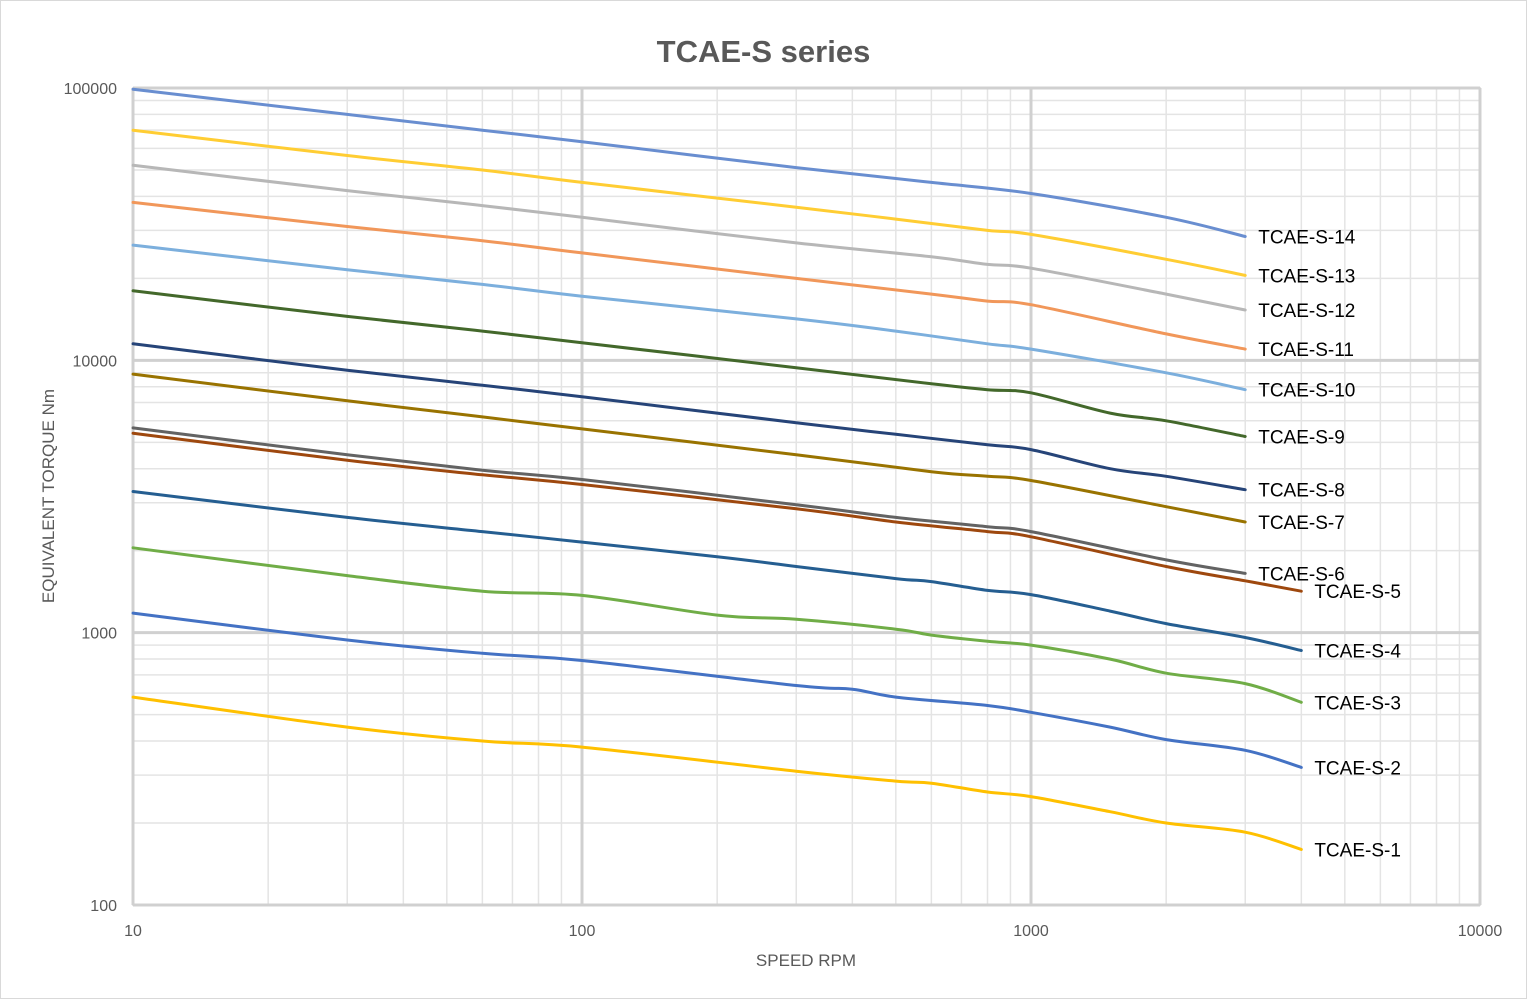  What do you see at coordinates (1301, 574) in the screenshot?
I see `series-label-tcae-s-6: TCAE-S-6` at bounding box center [1301, 574].